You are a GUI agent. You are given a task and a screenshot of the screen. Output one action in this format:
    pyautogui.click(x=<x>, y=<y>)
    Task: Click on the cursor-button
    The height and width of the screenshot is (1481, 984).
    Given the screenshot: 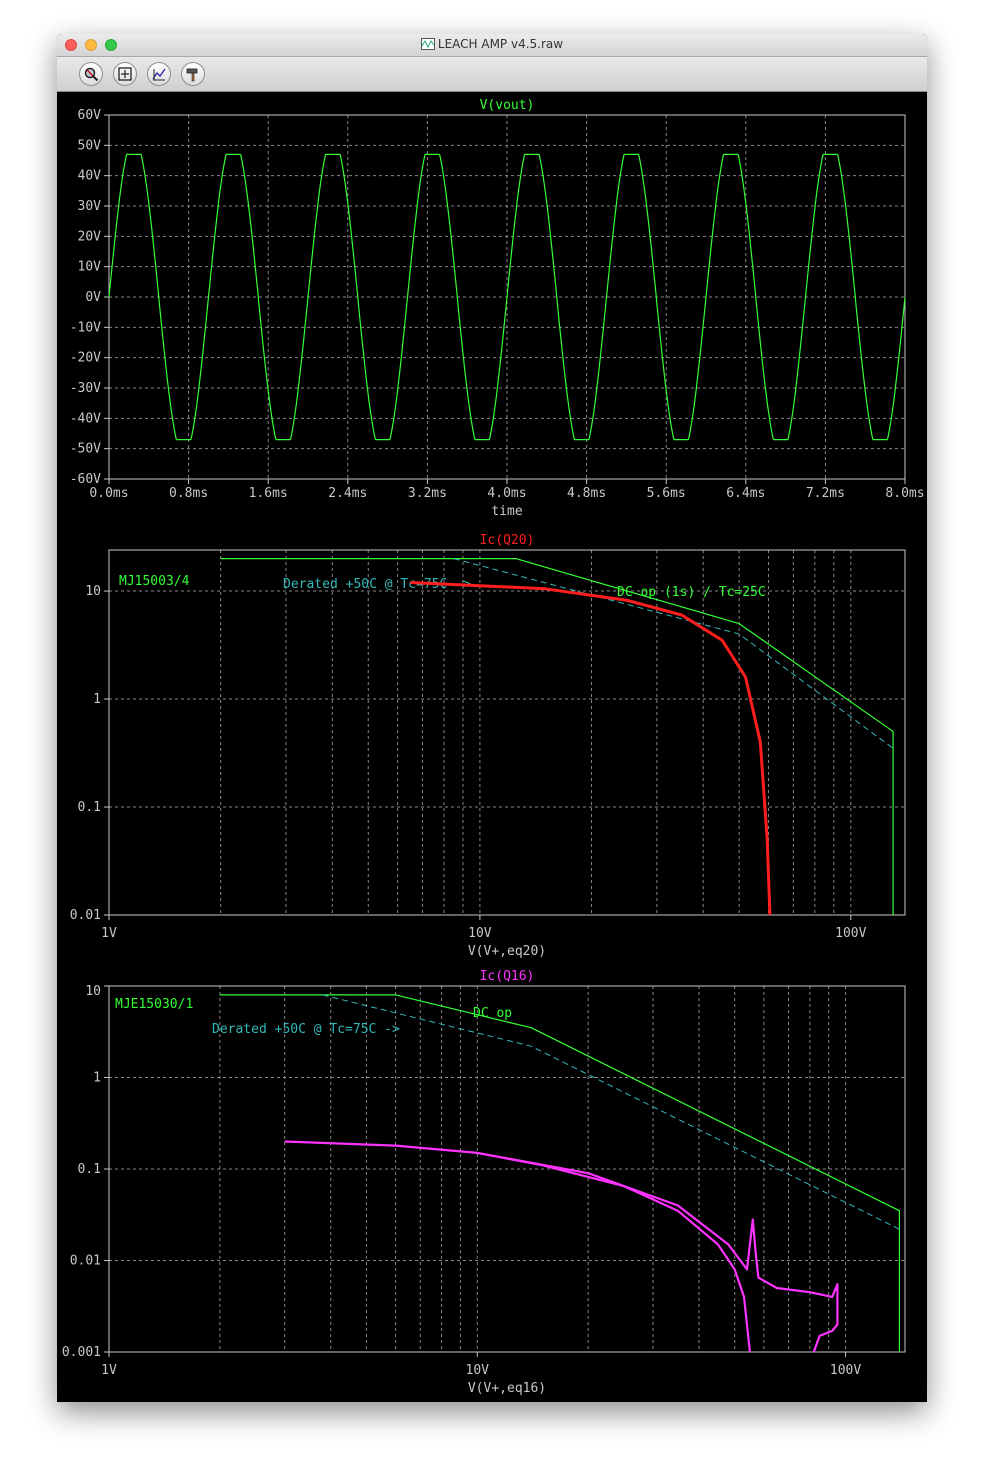 What is the action you would take?
    pyautogui.click(x=159, y=74)
    